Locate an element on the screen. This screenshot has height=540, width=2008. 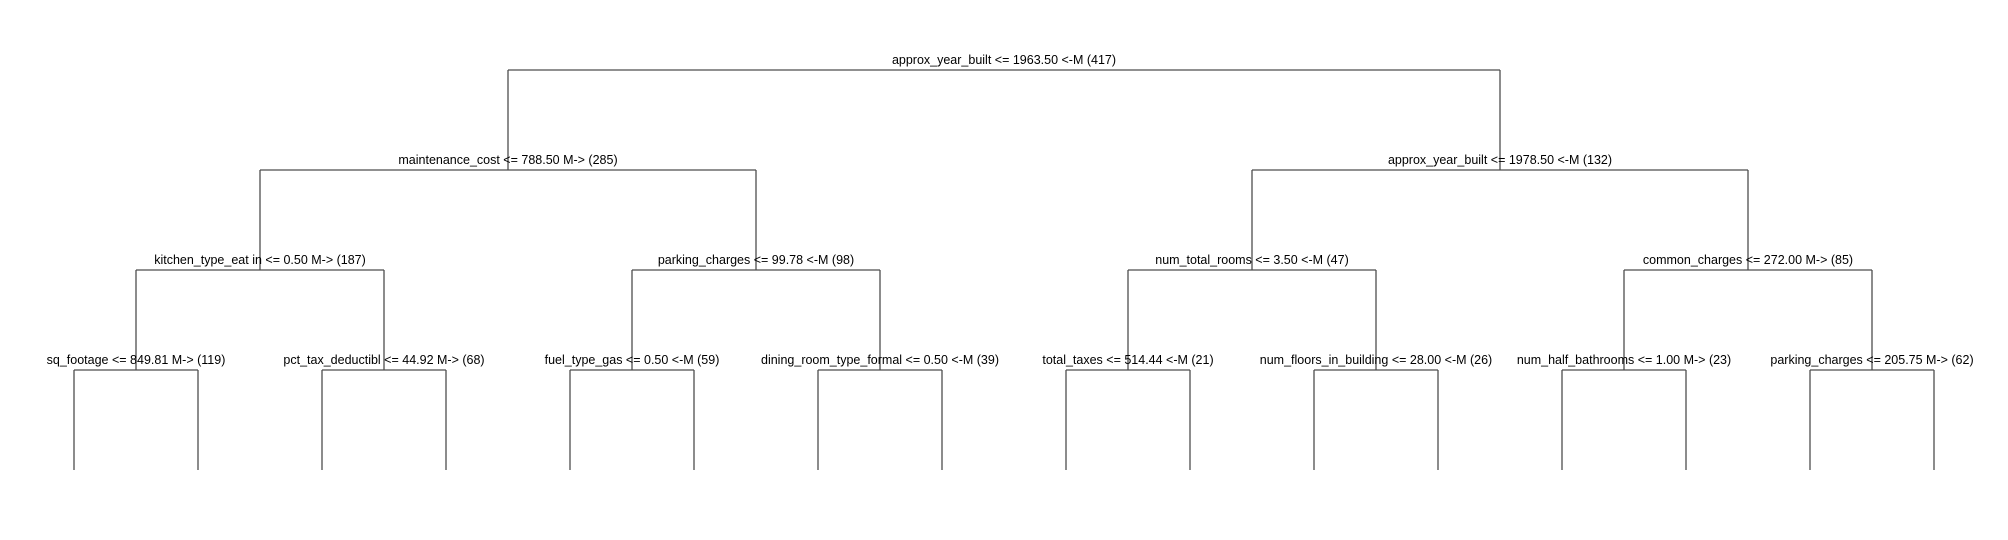
node-label: num_total_rooms <= 3.50 <-M (47) is located at coordinates (1252, 260).